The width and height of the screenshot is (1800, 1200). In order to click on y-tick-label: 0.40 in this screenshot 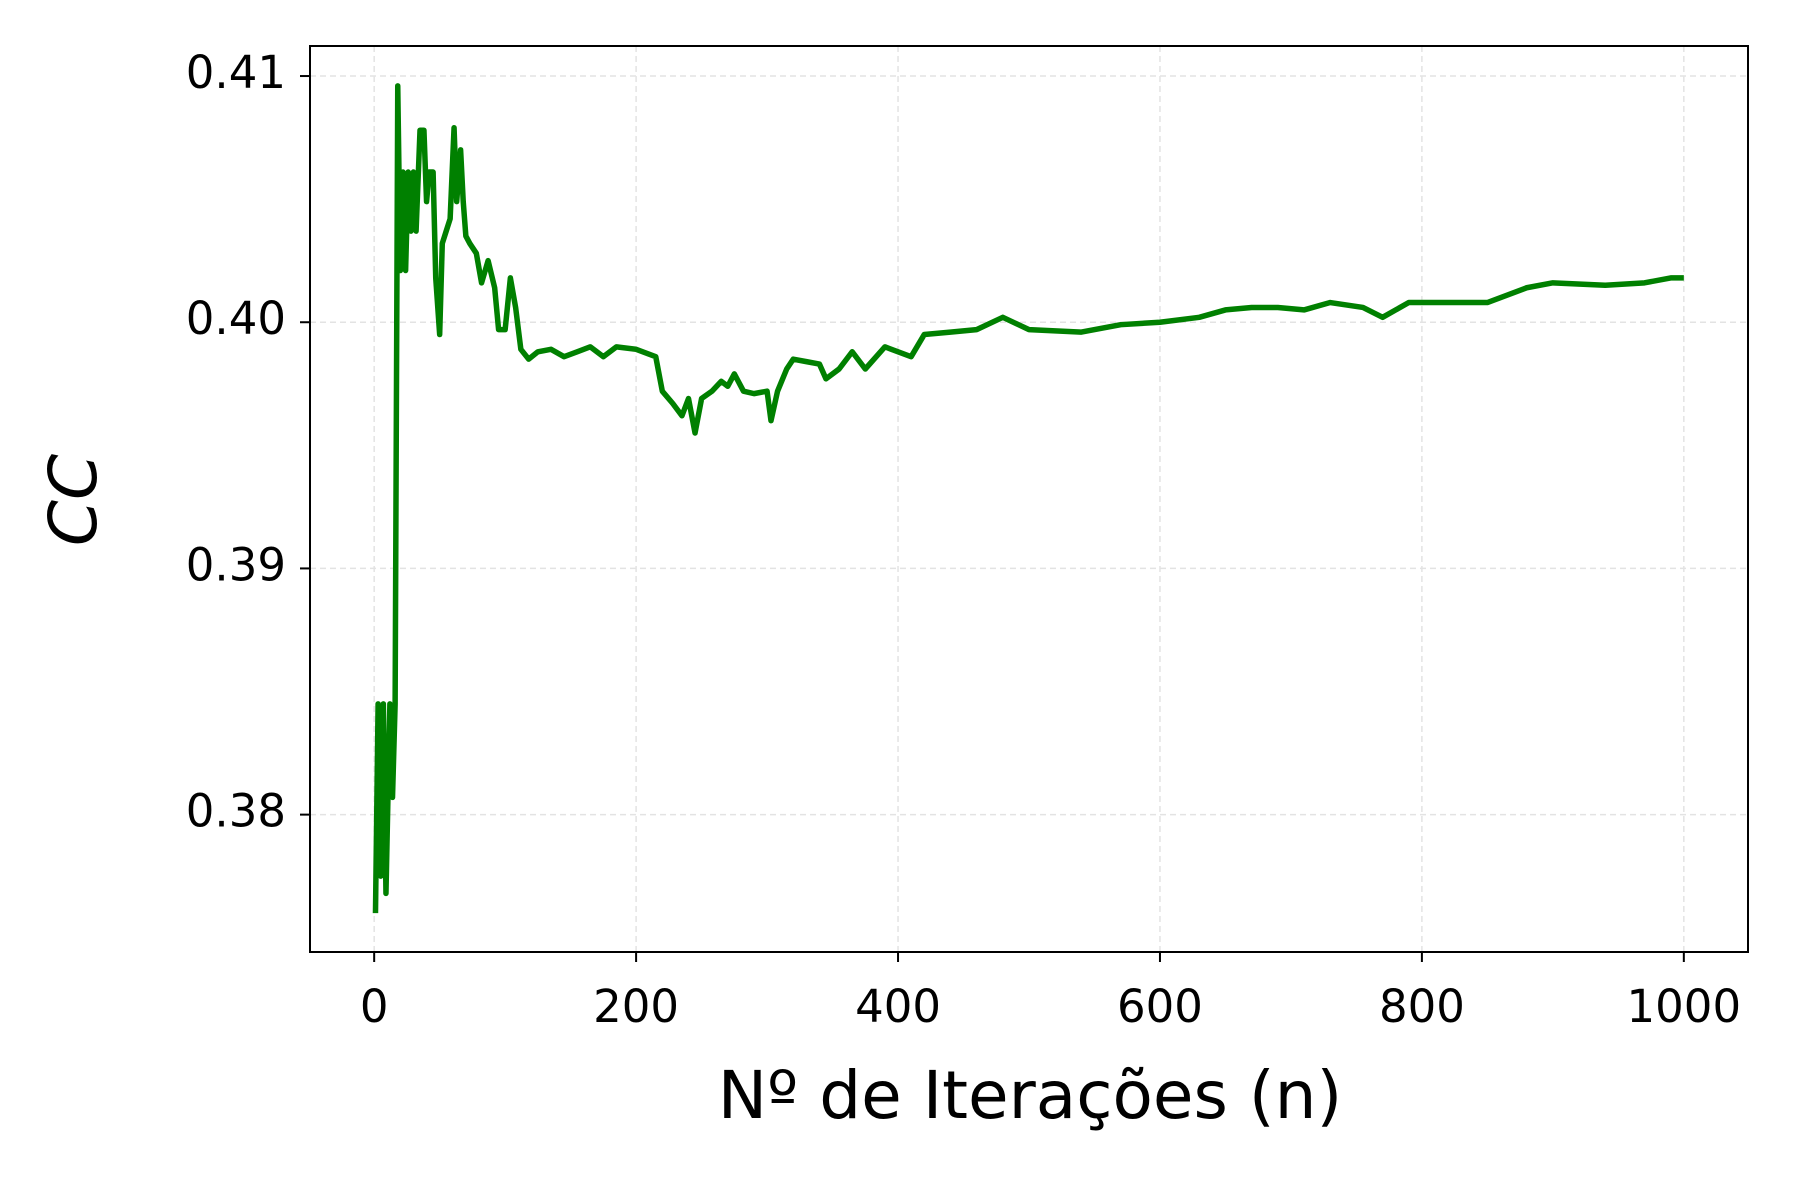, I will do `click(236, 318)`.